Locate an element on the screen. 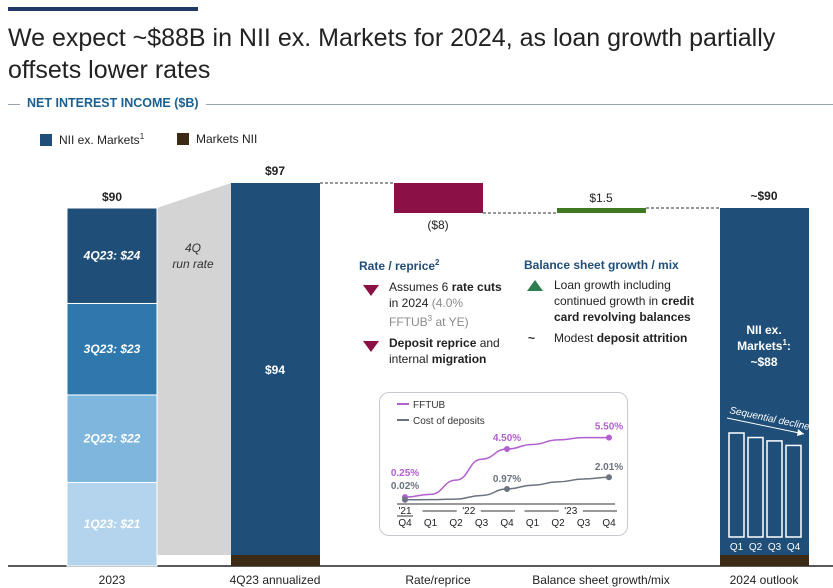 The image size is (833, 588). legend-label-markets-nii: Markets NII is located at coordinates (227, 139).